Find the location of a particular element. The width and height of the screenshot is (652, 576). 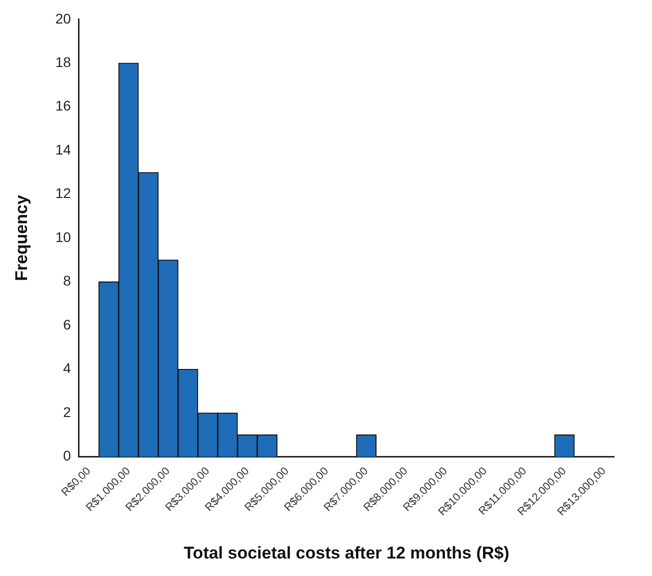

y-tick-label: 2 is located at coordinates (67, 412).